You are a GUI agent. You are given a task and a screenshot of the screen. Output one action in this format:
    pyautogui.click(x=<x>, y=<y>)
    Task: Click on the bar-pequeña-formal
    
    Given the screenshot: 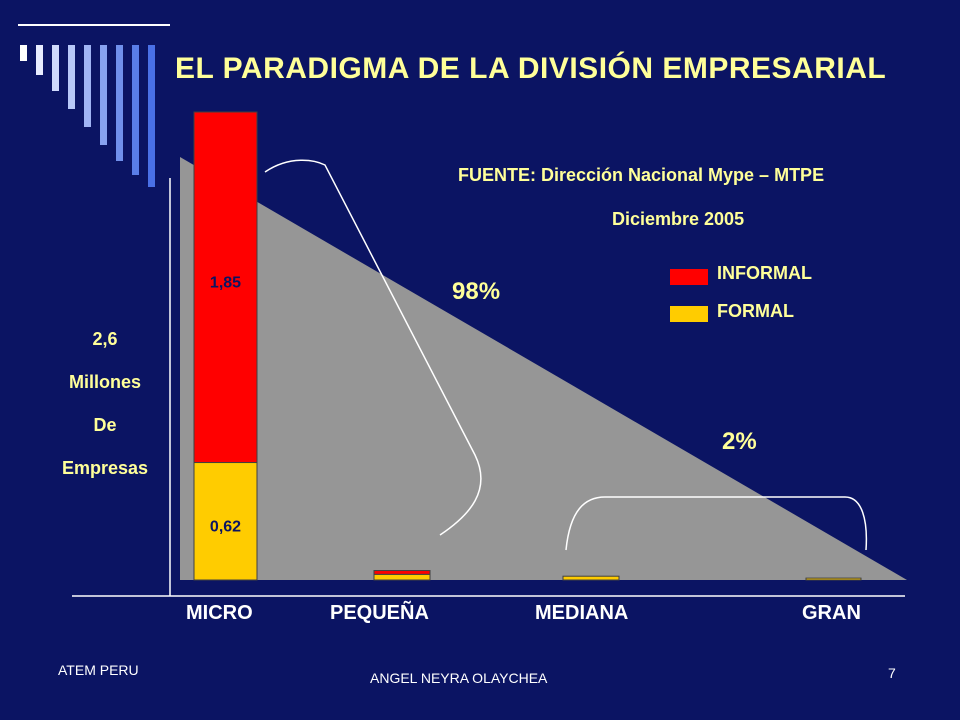 What is the action you would take?
    pyautogui.click(x=402, y=577)
    